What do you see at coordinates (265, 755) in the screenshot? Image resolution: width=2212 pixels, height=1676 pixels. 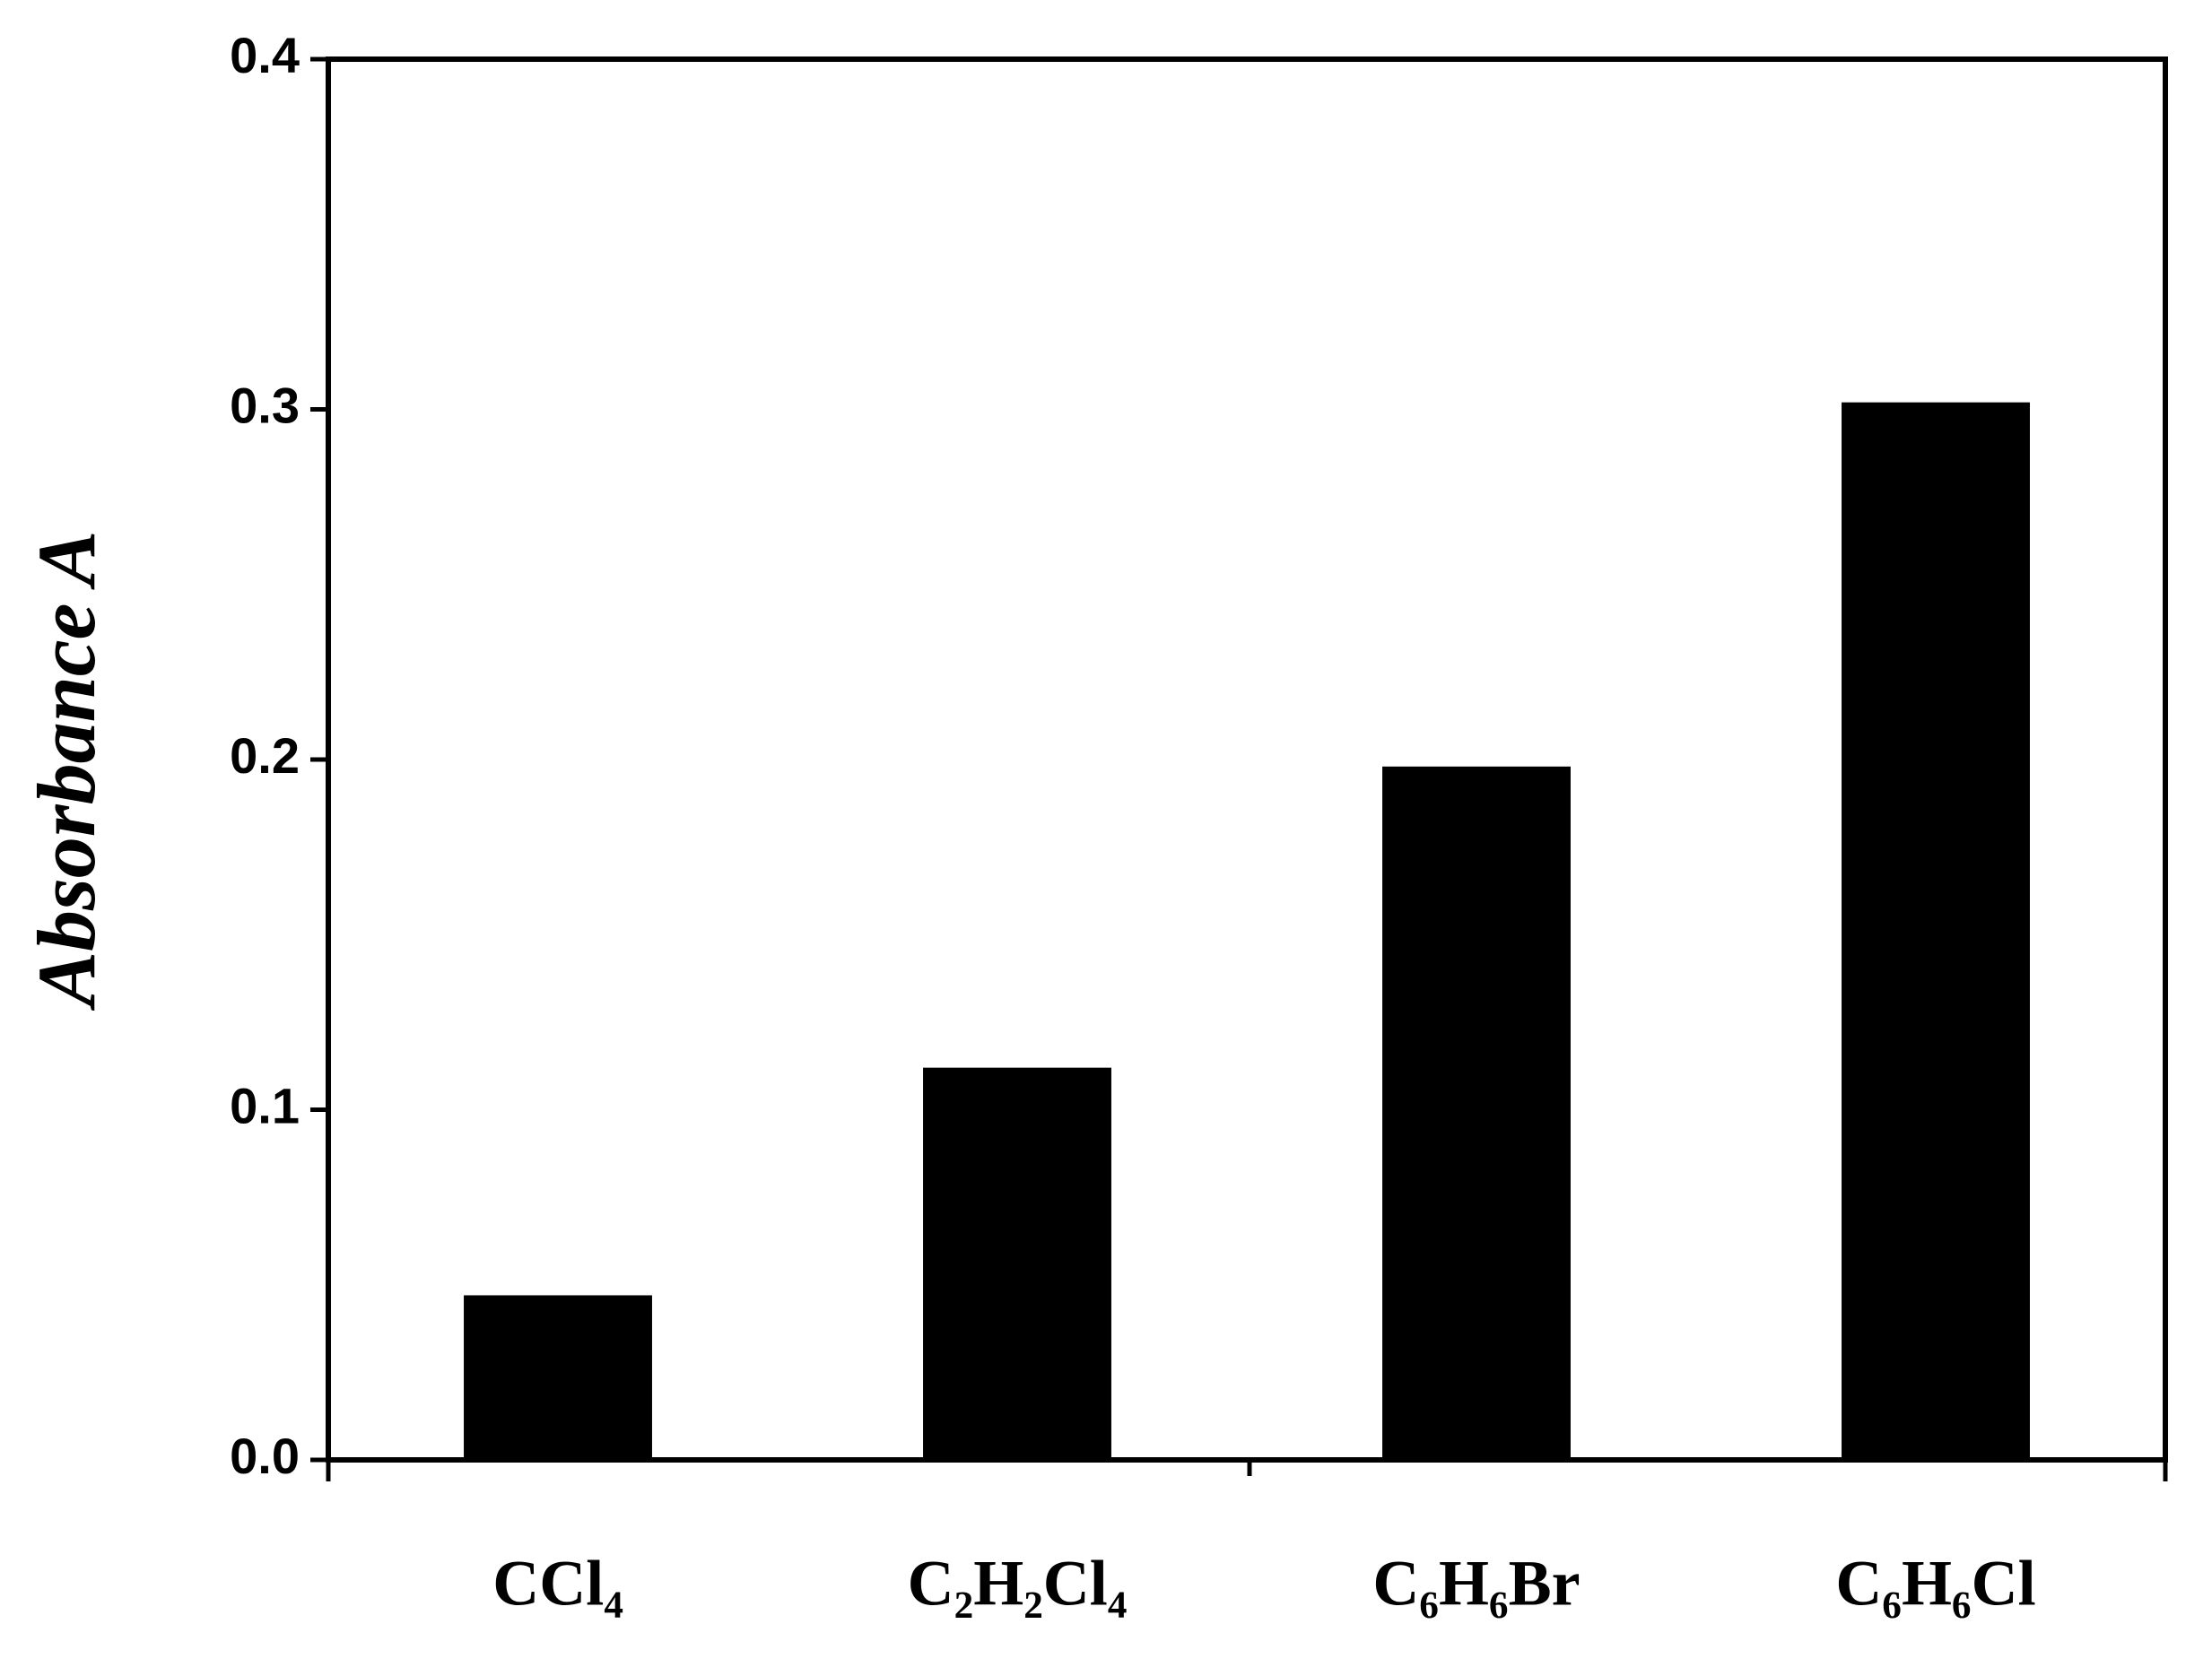 I see `y-tick-label: 0.2` at bounding box center [265, 755].